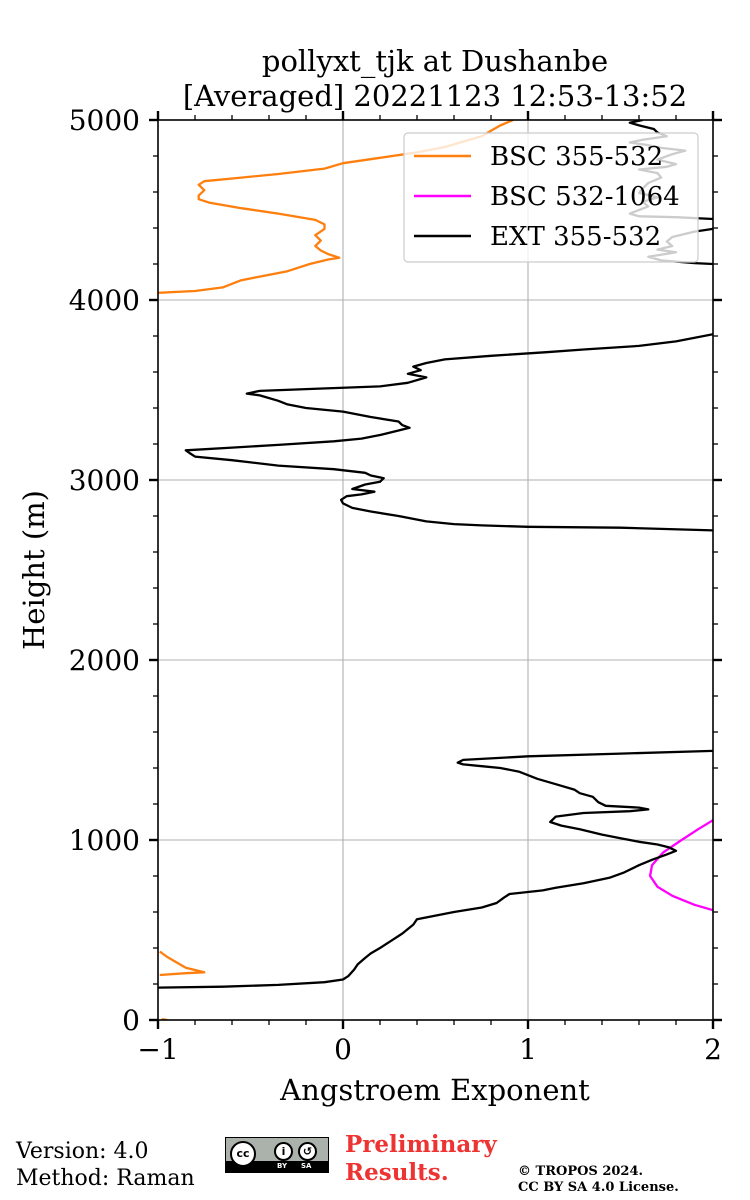  Describe the element at coordinates (397, 1172) in the screenshot. I see `preliminary-line2: Results.` at that location.